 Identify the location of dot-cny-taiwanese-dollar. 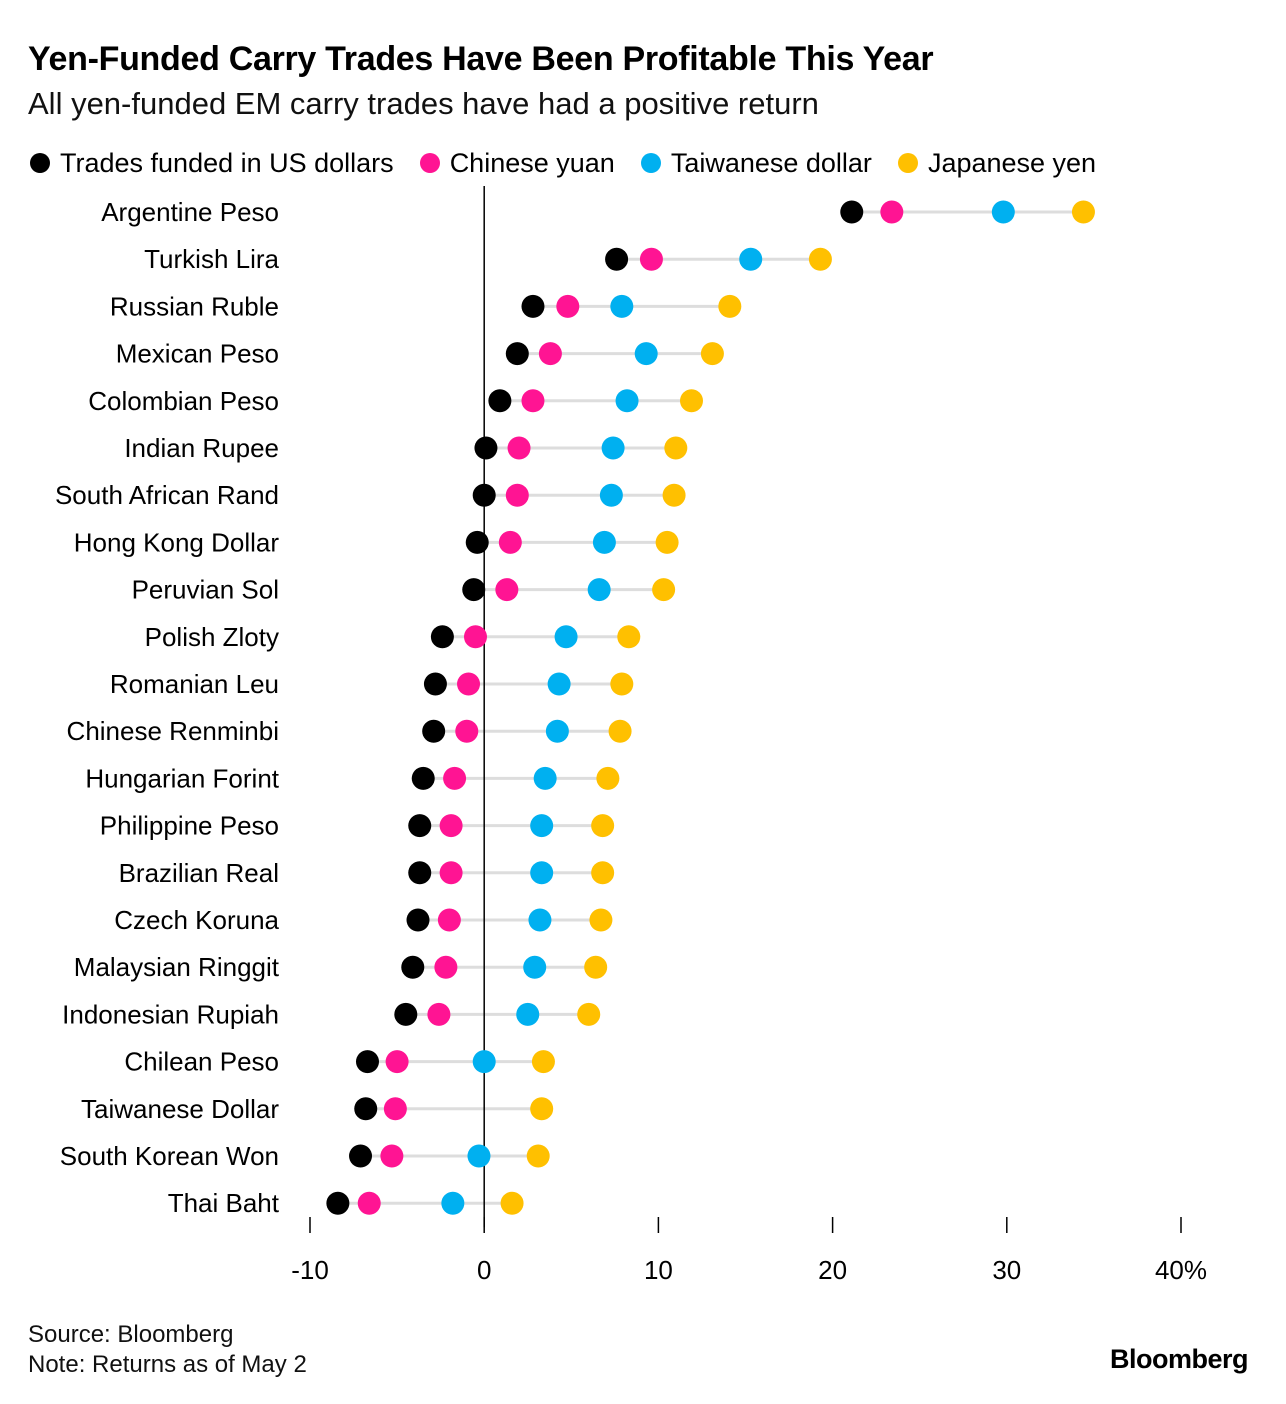
(395, 1109).